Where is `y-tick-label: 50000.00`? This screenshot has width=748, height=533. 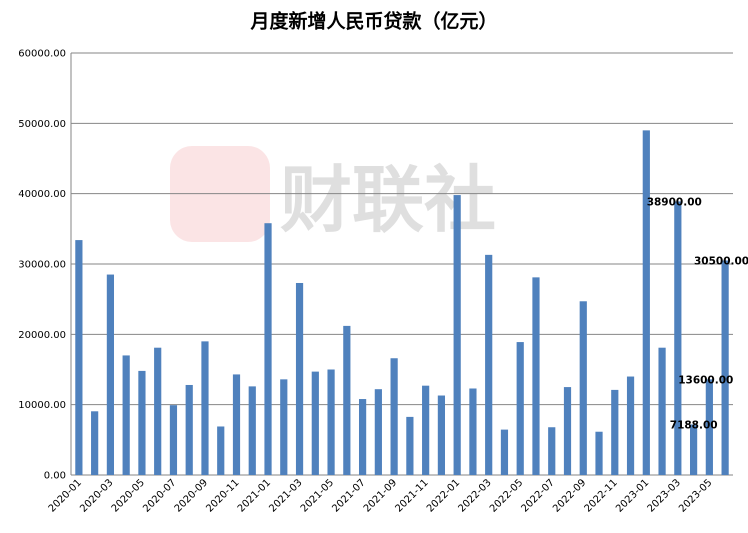 y-tick-label: 50000.00 is located at coordinates (42, 124).